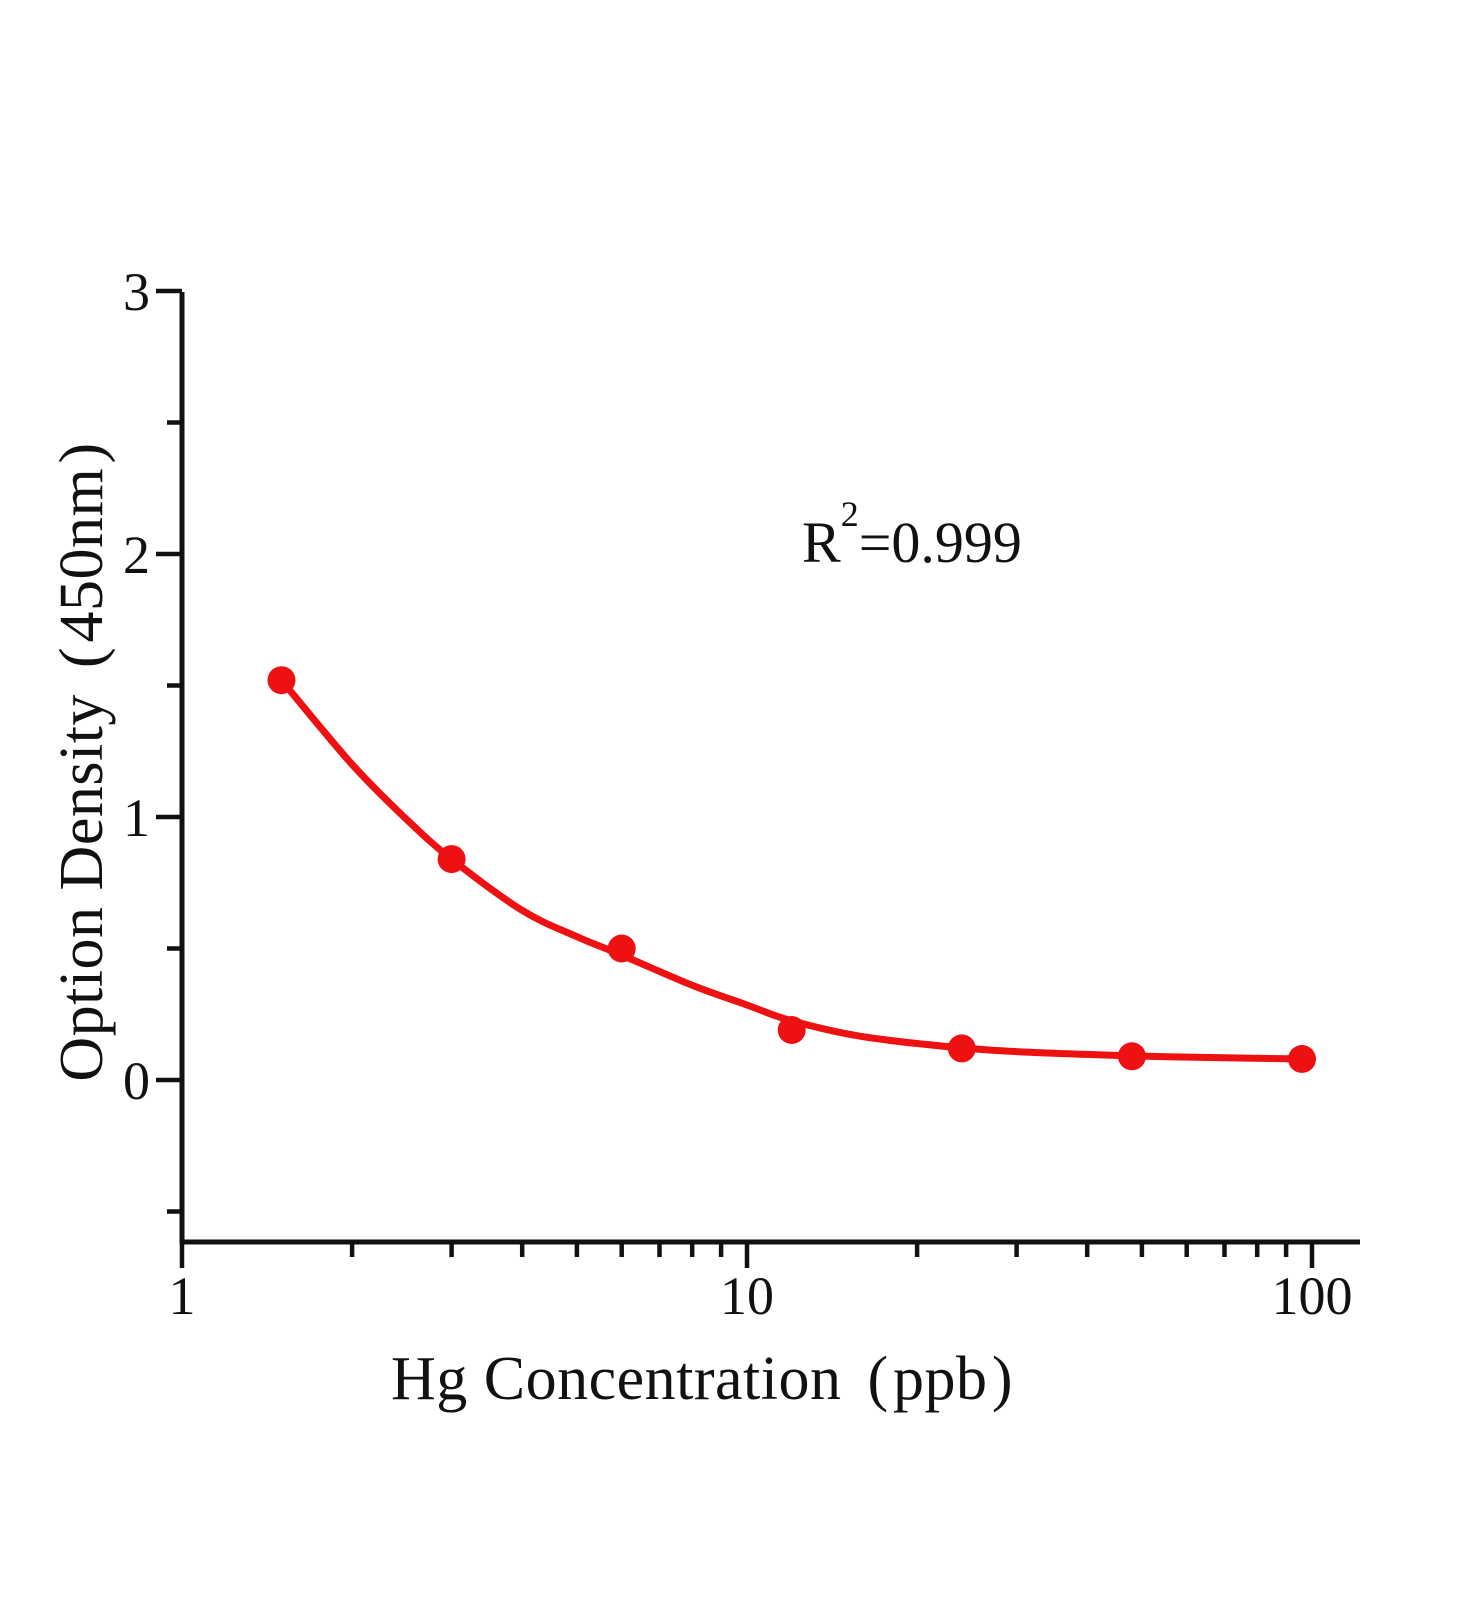 The image size is (1472, 1600). Describe the element at coordinates (878, 1379) in the screenshot. I see `x-axis-title-paren-open: (` at that location.